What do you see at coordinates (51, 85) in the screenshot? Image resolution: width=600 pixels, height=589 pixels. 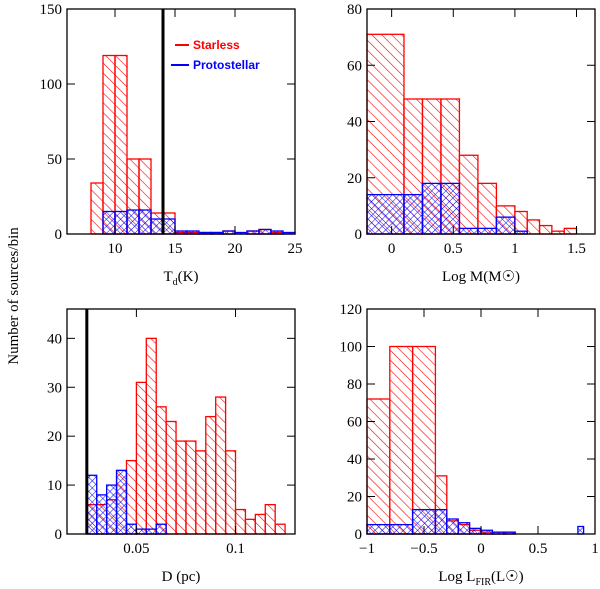 I see `y-tick-label: 100` at bounding box center [51, 85].